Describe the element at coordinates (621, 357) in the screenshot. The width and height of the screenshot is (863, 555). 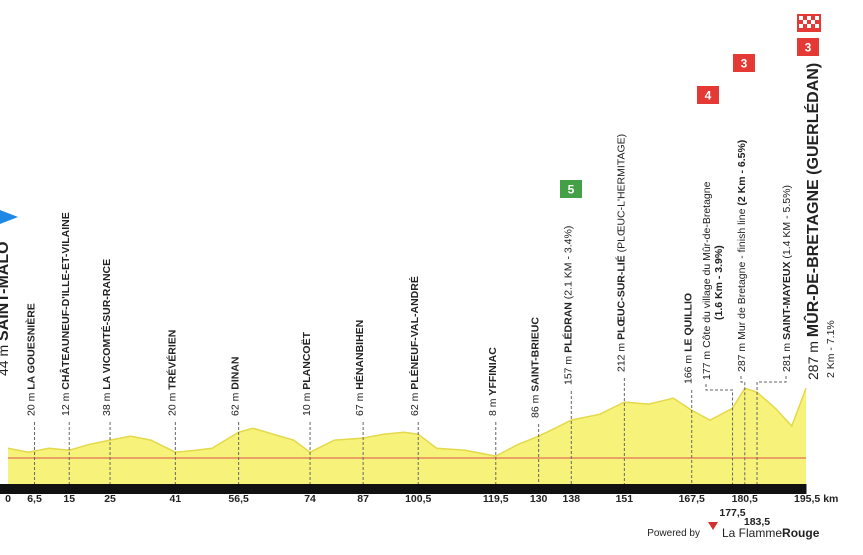
I see `waypoint-altitude: 212 m` at that location.